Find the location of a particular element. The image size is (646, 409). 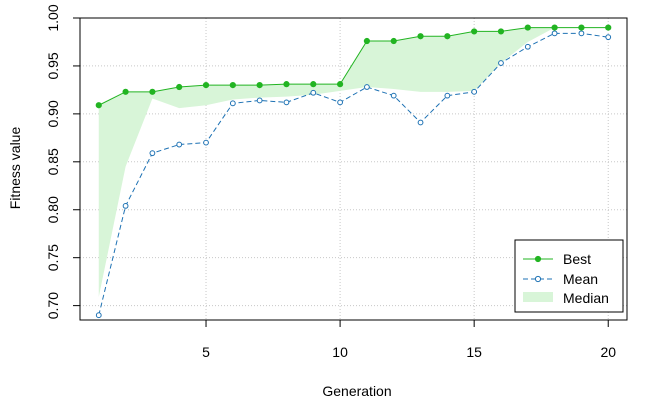

y-tick-label: 1.00 is located at coordinates (53, 17).